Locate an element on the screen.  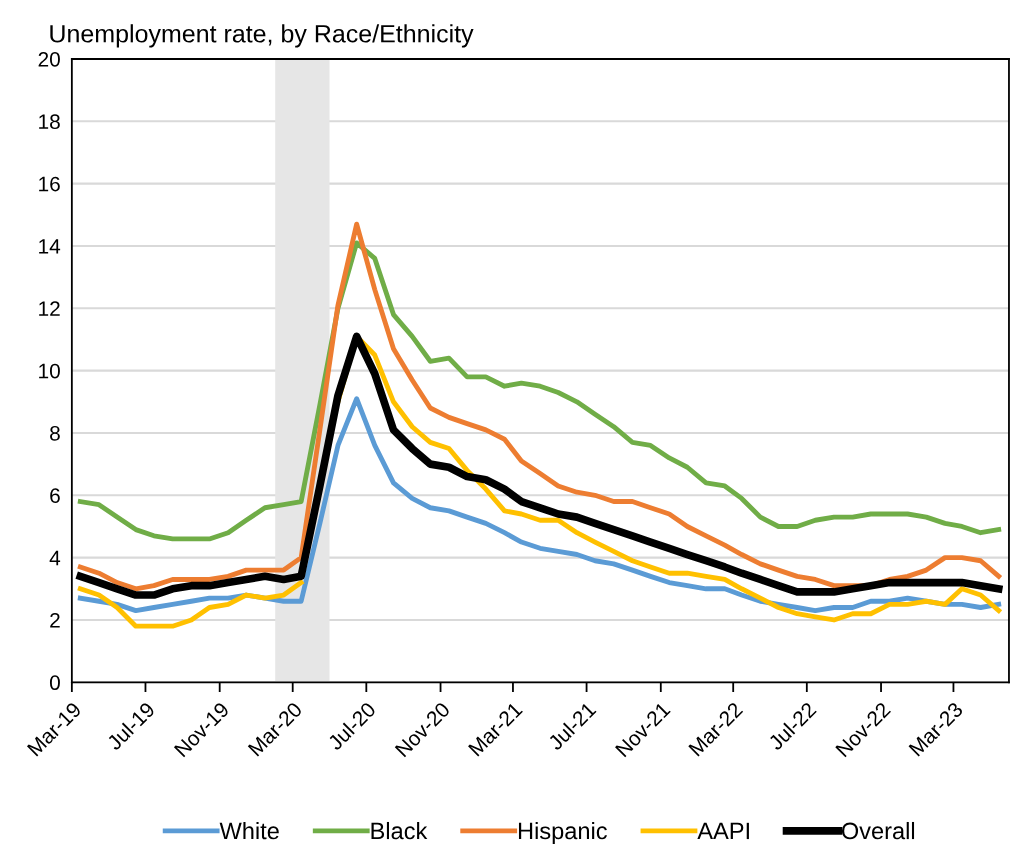
legend-label: White is located at coordinates (249, 830).